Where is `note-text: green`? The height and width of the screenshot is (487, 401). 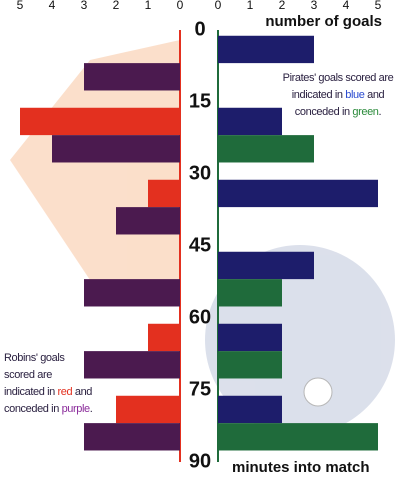 note-text: green is located at coordinates (365, 112).